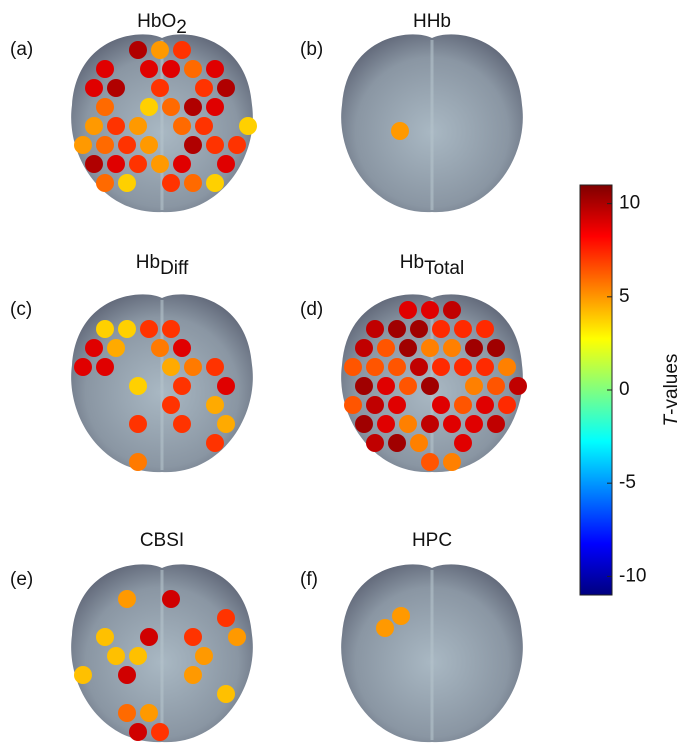 Image resolution: width=684 pixels, height=752 pixels. Describe the element at coordinates (671, 384) in the screenshot. I see `label-text: -values` at that location.